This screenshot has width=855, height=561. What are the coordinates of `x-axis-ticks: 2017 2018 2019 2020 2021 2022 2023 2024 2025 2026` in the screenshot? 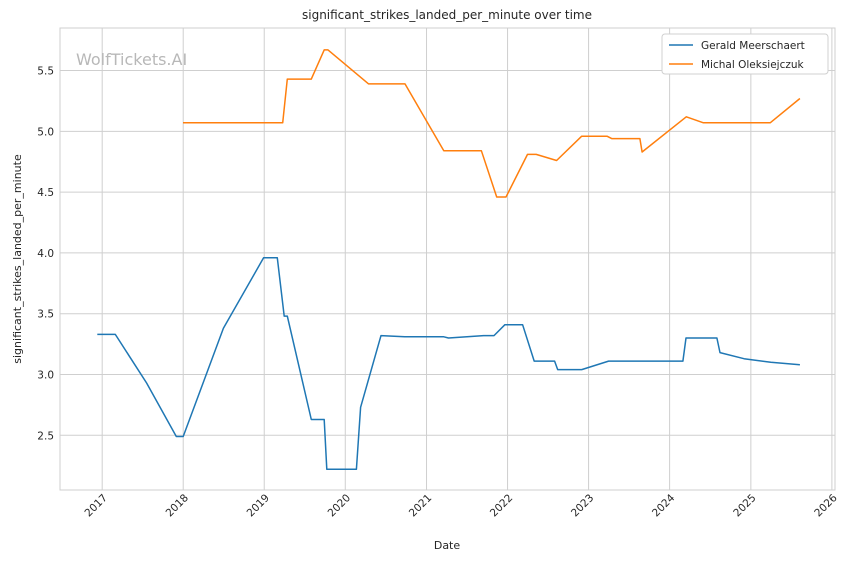 It's located at (461, 506).